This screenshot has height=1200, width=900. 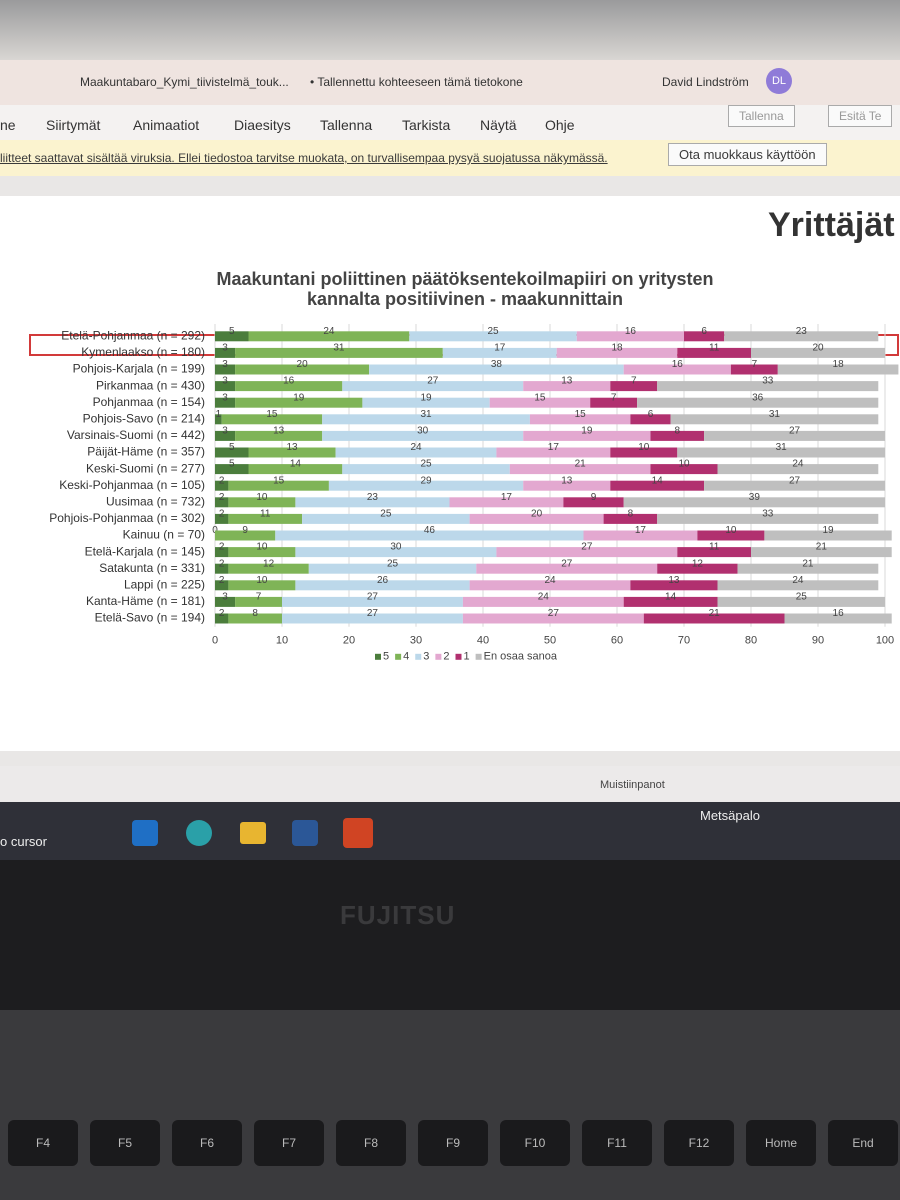 What do you see at coordinates (43, 1143) in the screenshot?
I see `keyboard-key: F4` at bounding box center [43, 1143].